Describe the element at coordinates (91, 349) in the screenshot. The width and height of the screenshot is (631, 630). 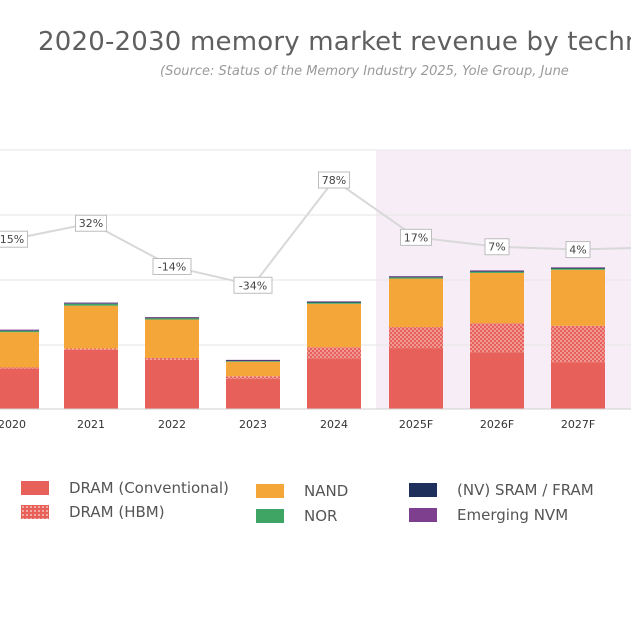
I see `bar-2021-dram-hbm-` at that location.